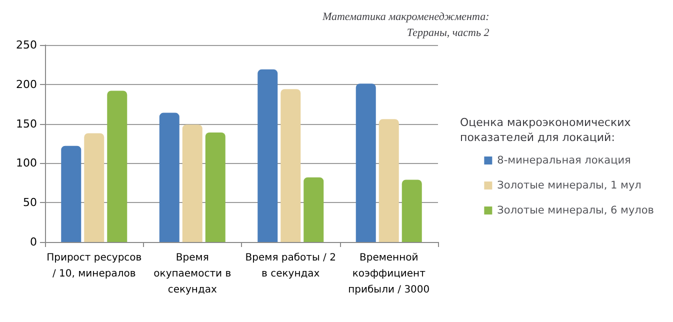 This screenshot has width=673, height=322. What do you see at coordinates (94, 266) in the screenshot?
I see `x-tick-label: Прирост ресурсов / 10, минералов` at bounding box center [94, 266].